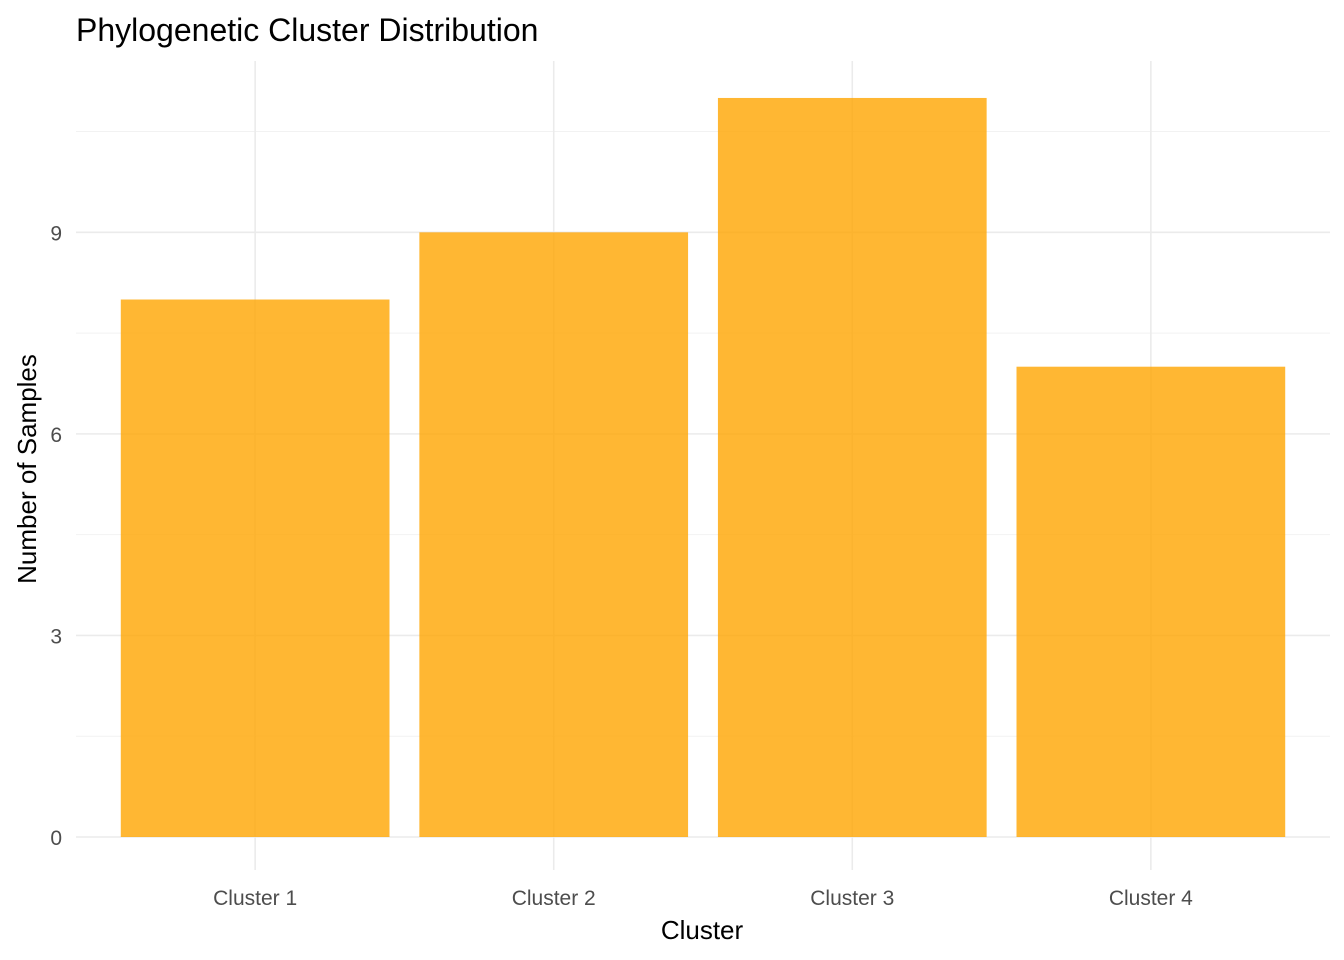 The image size is (1344, 960). Describe the element at coordinates (56, 536) in the screenshot. I see `y-axis-ticks: 0 3 6 9` at that location.